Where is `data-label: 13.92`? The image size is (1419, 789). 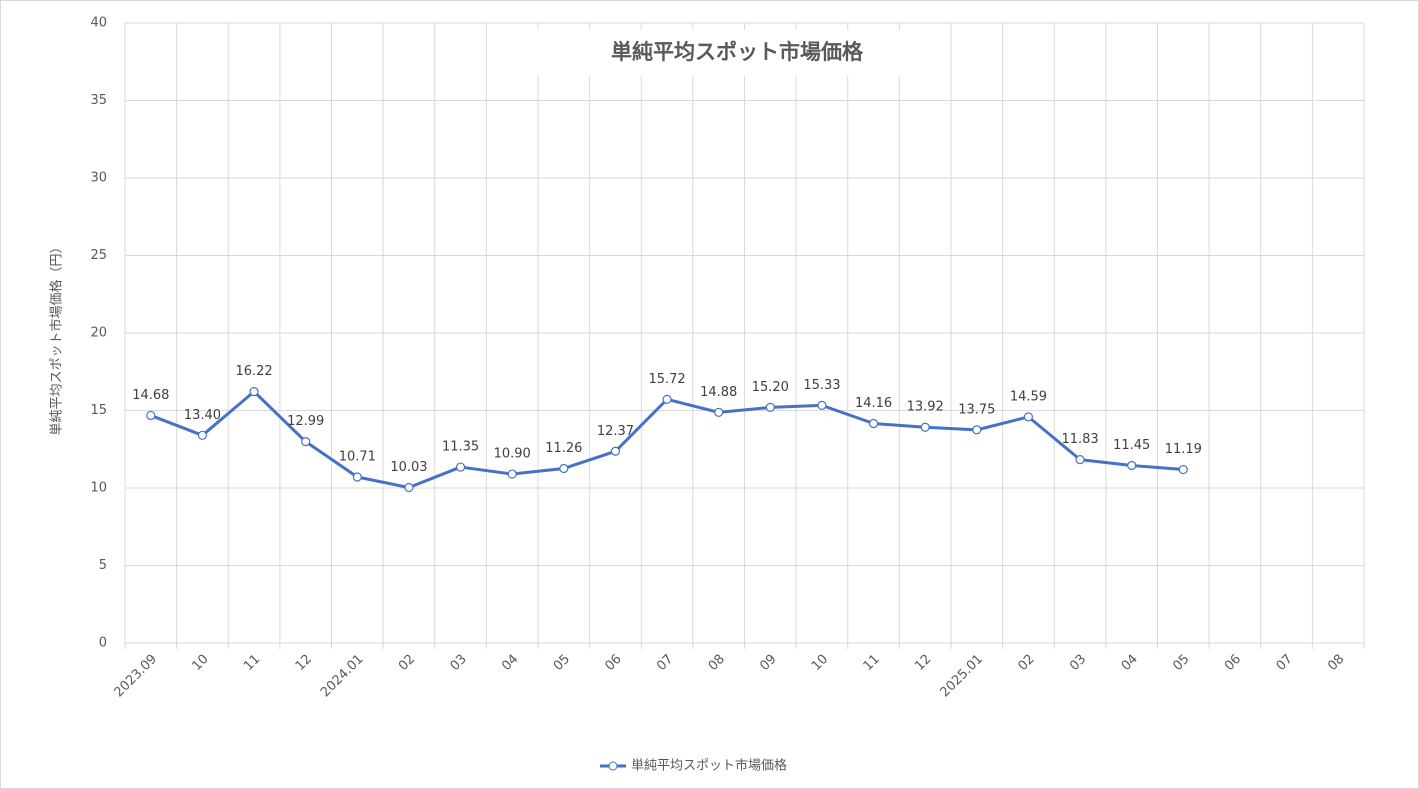
data-label: 13.92 is located at coordinates (925, 407).